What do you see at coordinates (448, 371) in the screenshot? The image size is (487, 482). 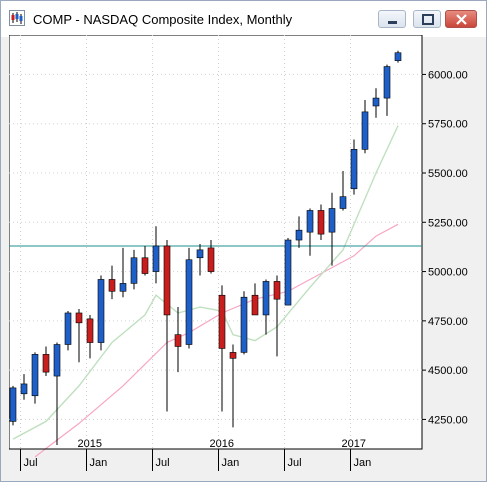 I see `y-tick-label: 4500.00` at bounding box center [448, 371].